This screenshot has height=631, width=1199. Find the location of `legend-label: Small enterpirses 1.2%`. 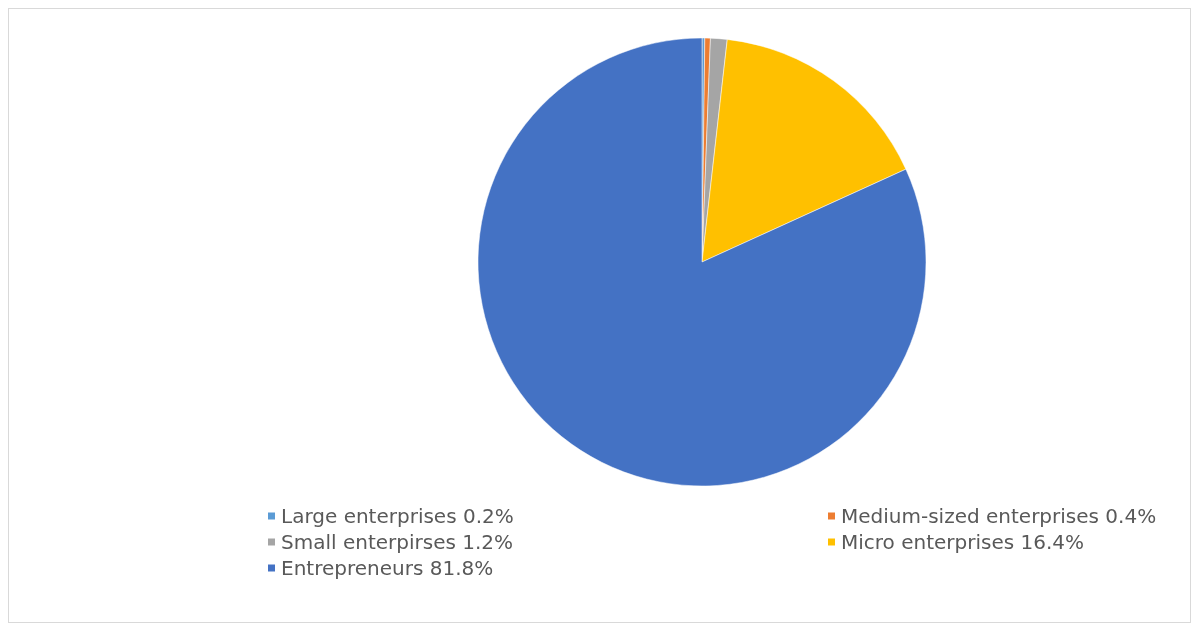

legend-label: Small enterpirses 1.2% is located at coordinates (397, 542).